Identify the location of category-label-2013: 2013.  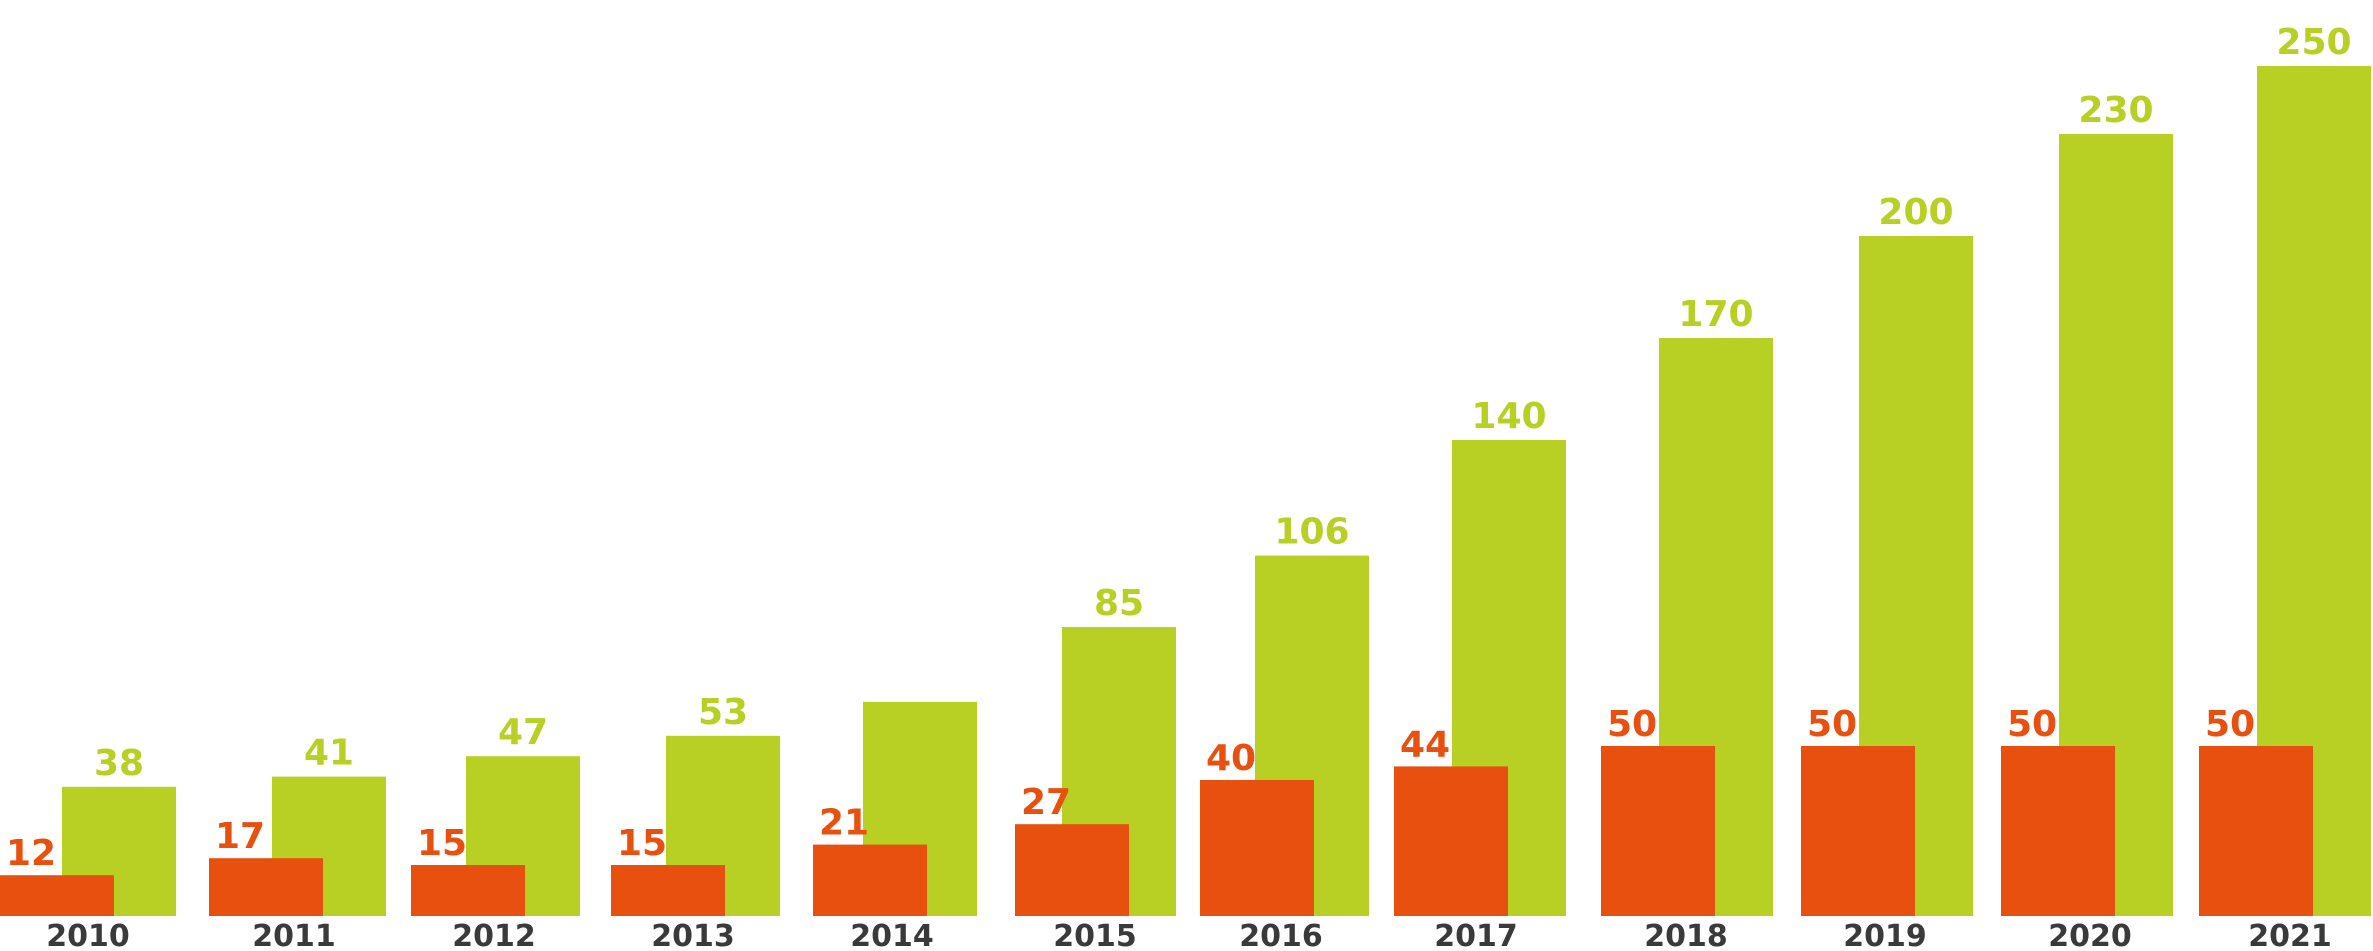
(693, 935).